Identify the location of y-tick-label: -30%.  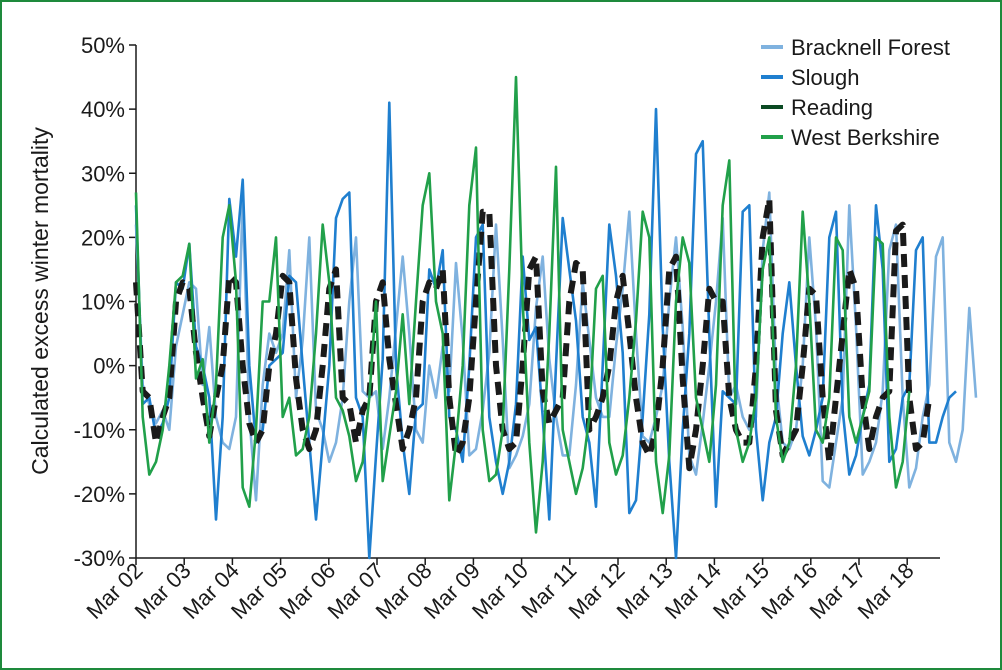
(99, 558).